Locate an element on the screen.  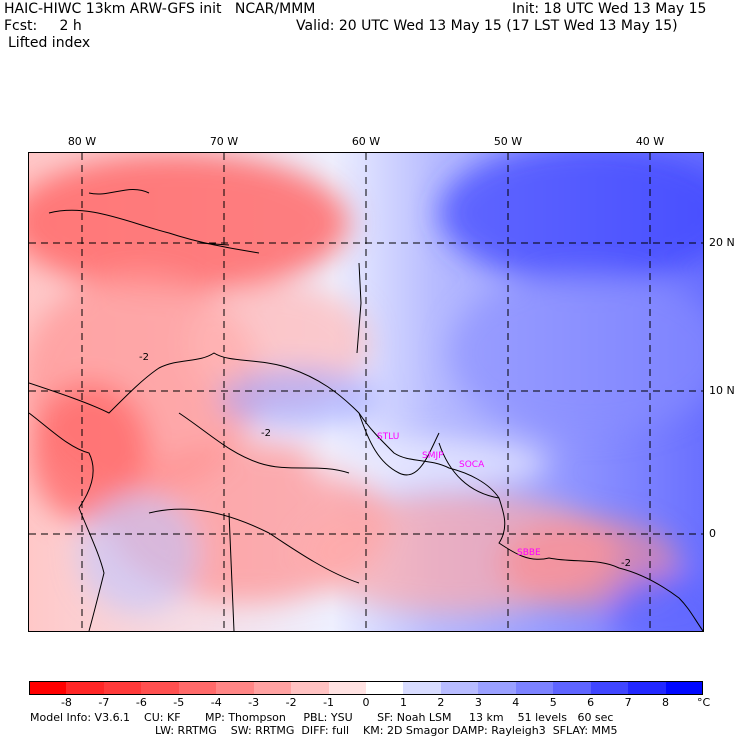
lat-label-10n: 10 N is located at coordinates (722, 390).